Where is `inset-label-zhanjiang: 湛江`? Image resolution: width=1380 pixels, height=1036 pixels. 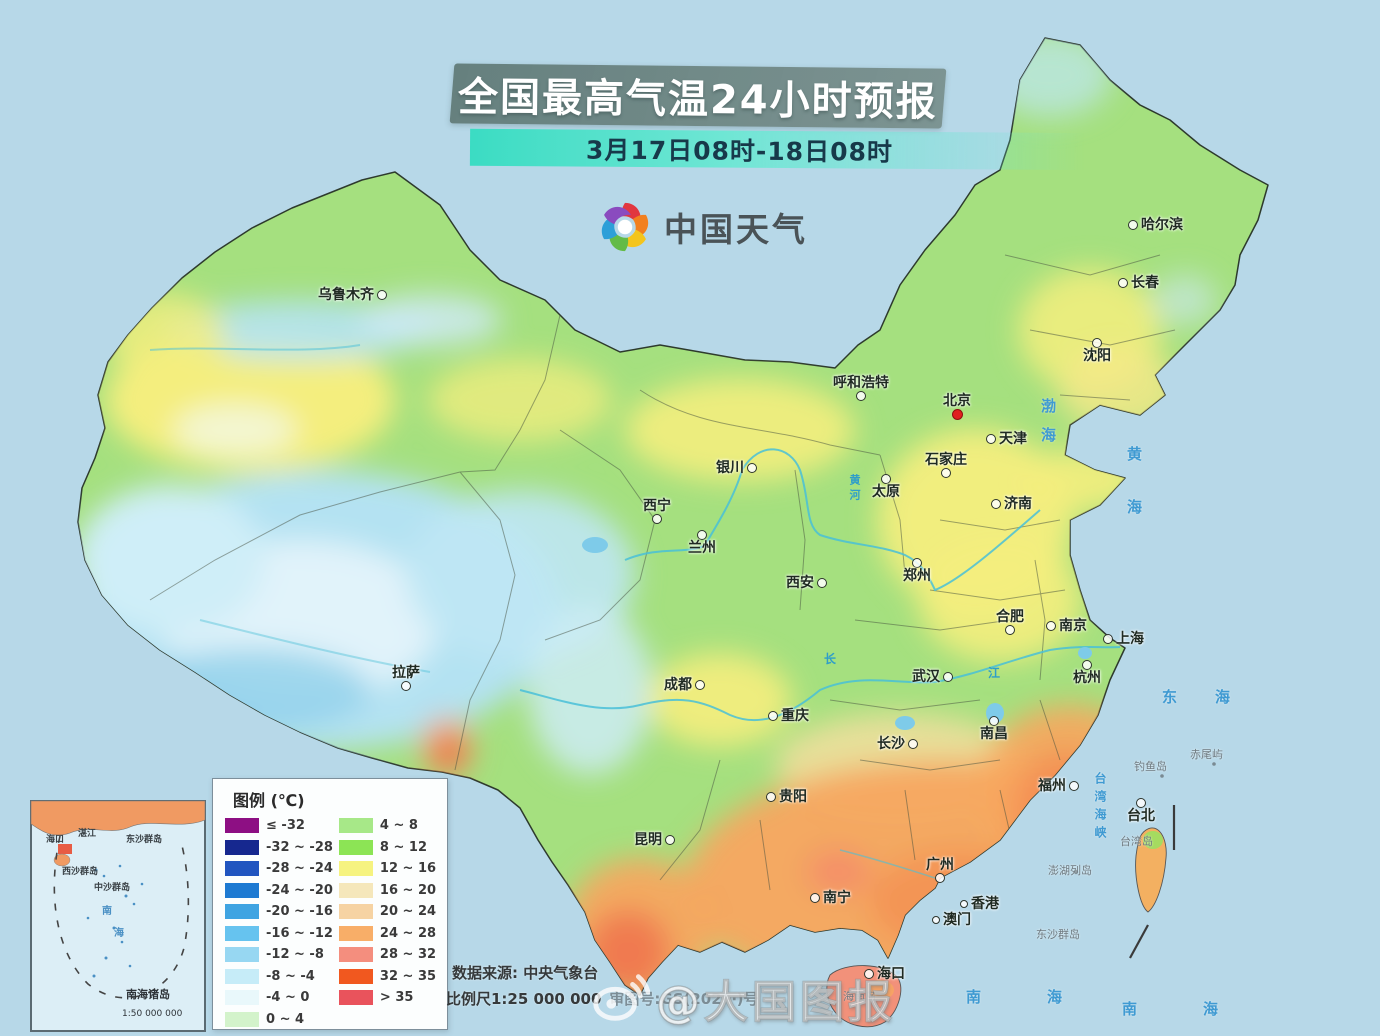
inset-label-zhanjiang: 湛江 is located at coordinates (87, 833).